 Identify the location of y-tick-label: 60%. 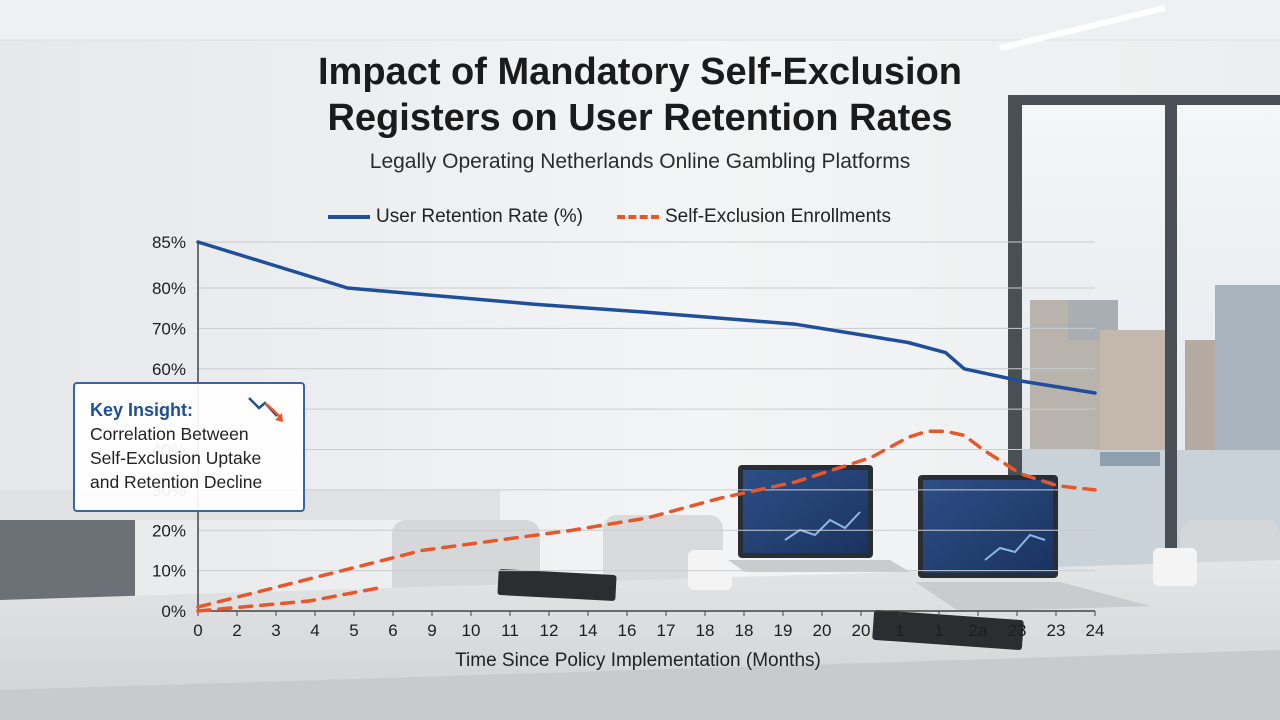
(169, 369).